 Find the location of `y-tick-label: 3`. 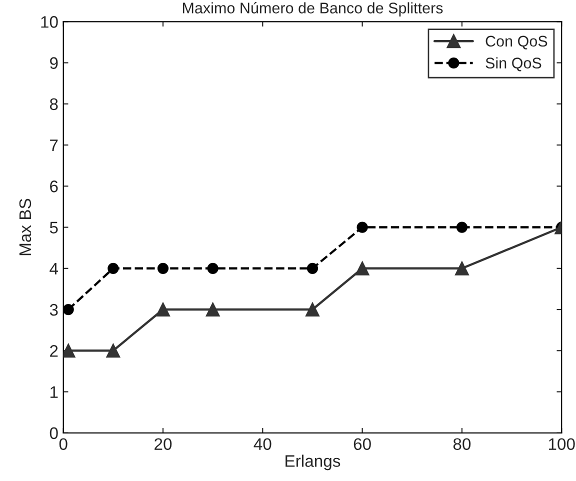

y-tick-label: 3 is located at coordinates (54, 310).